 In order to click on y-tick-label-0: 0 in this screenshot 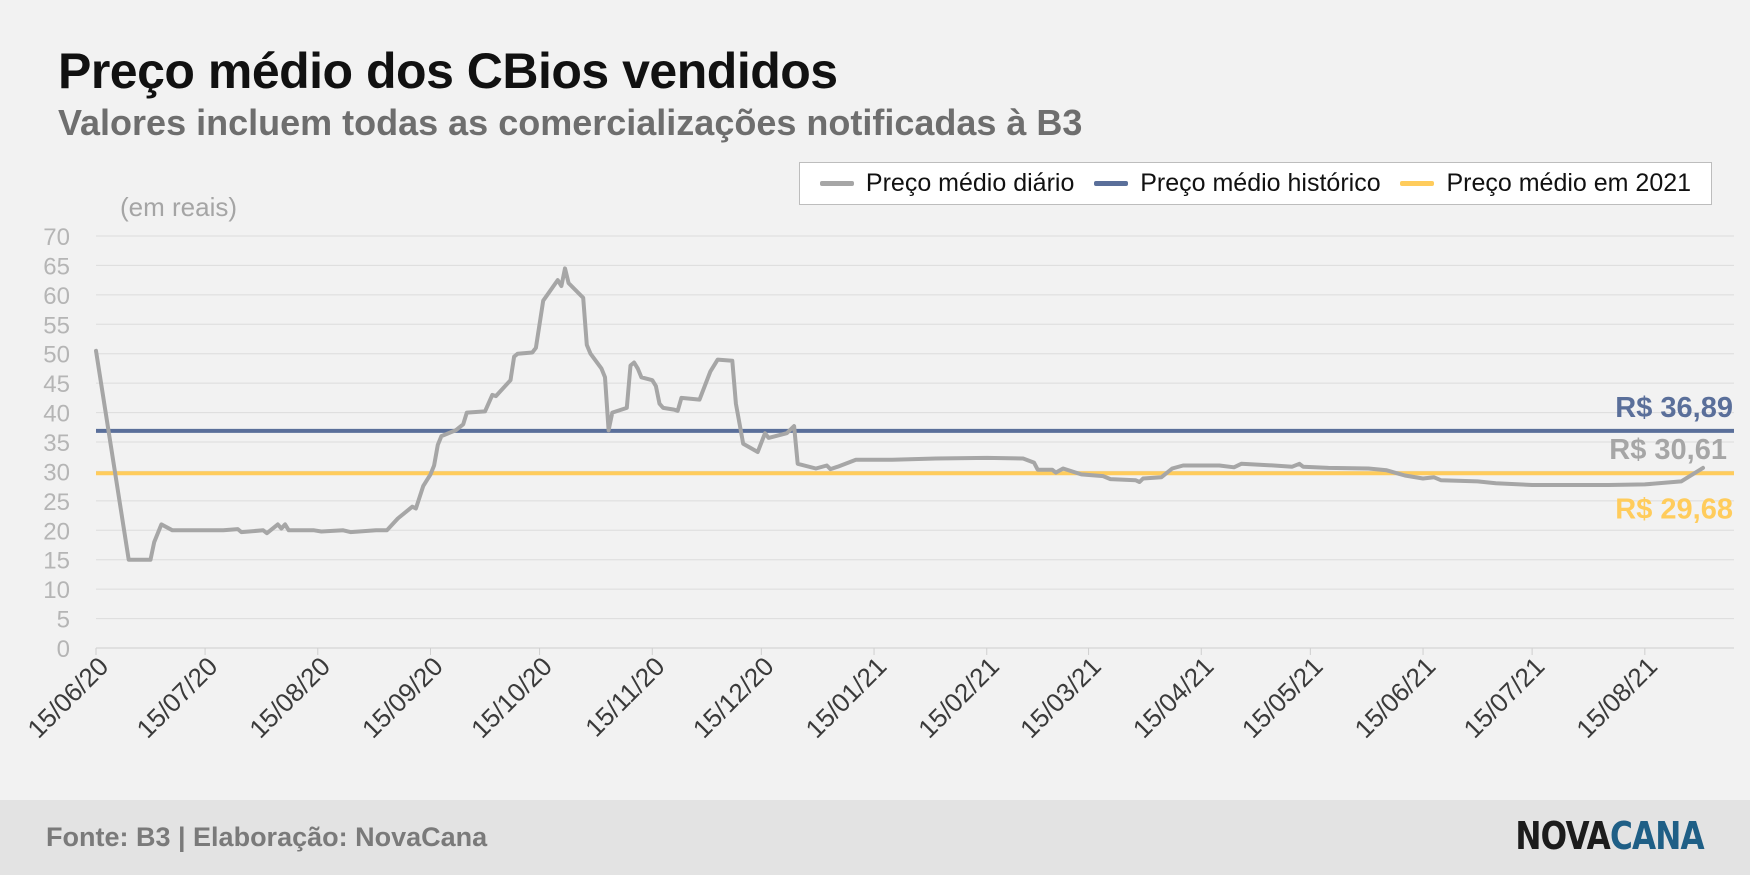, I will do `click(63, 649)`.